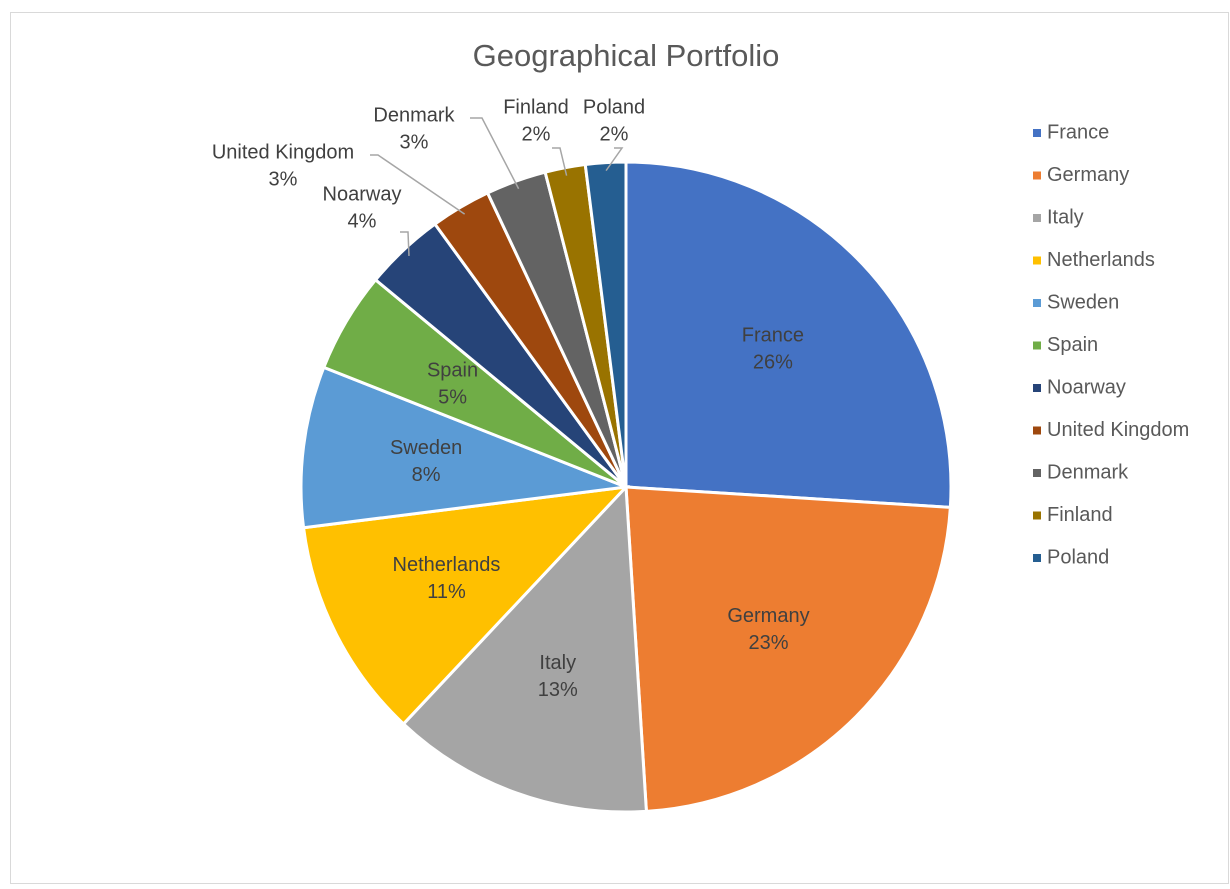 This screenshot has height=889, width=1230. Describe the element at coordinates (1078, 557) in the screenshot. I see `legend-label: Poland` at that location.